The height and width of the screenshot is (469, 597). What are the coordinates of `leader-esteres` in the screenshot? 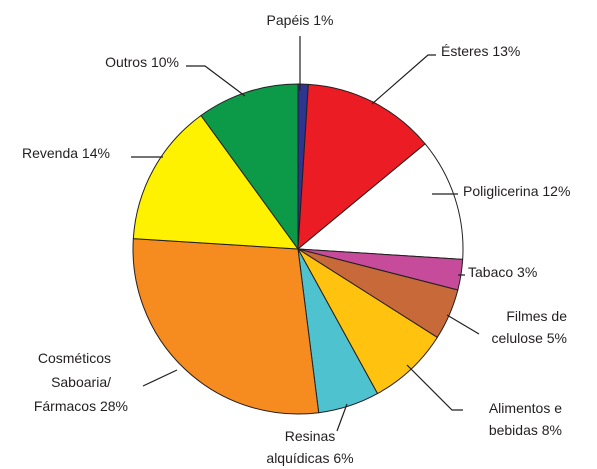 It's located at (403, 79).